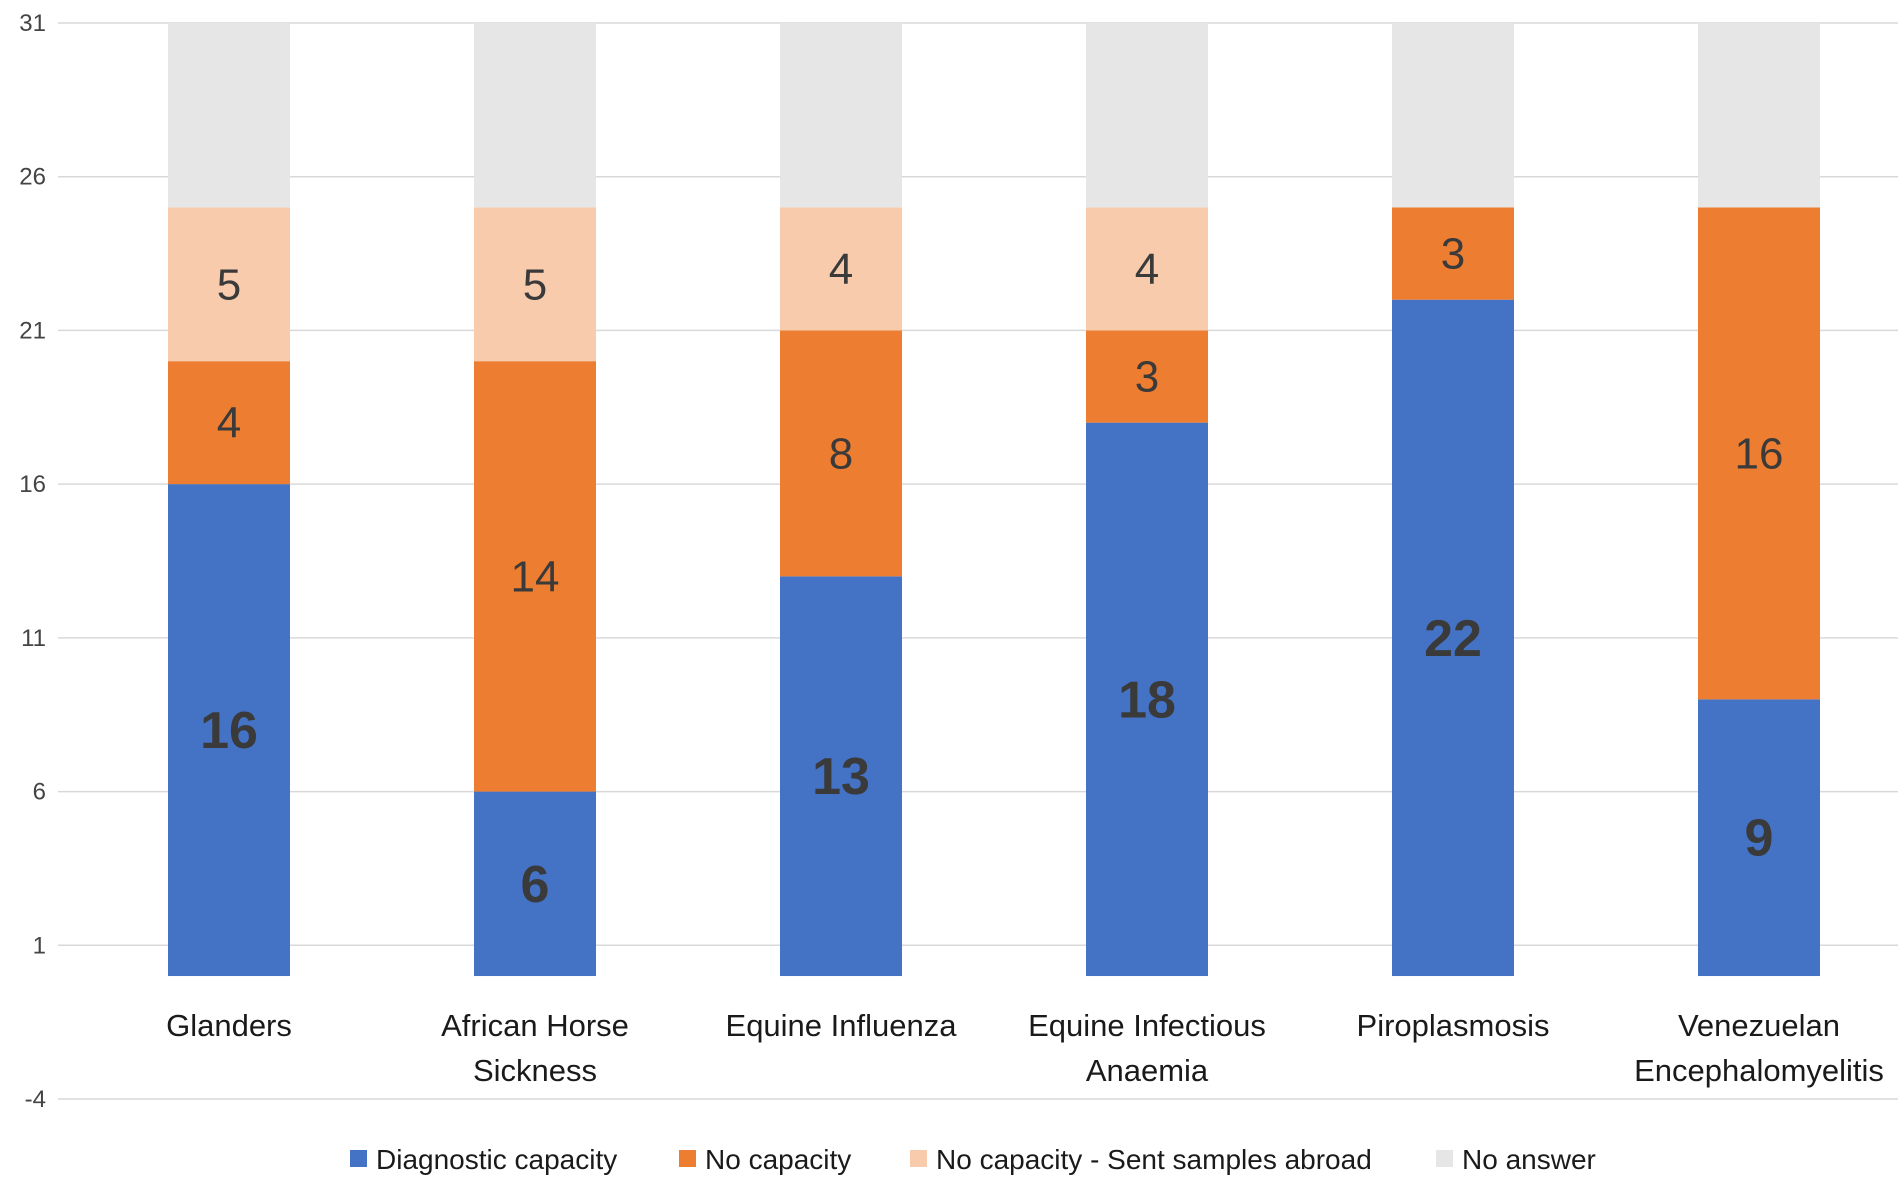 This screenshot has height=1177, width=1898. Describe the element at coordinates (1453, 1025) in the screenshot. I see `category-label: Piroplasmosis` at that location.